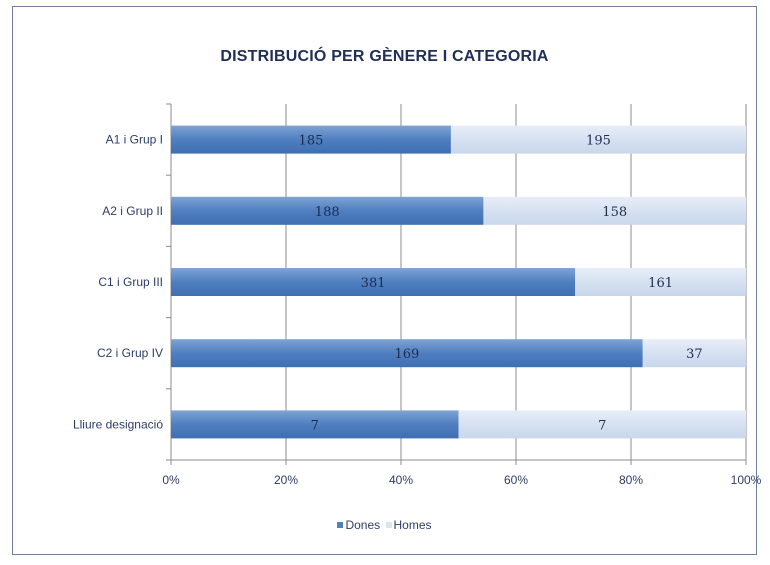 This screenshot has width=770, height=565. What do you see at coordinates (384, 56) in the screenshot?
I see `chart-title: DISTRIBUCIÓ PER GÈNERE I CATEGORIA` at bounding box center [384, 56].